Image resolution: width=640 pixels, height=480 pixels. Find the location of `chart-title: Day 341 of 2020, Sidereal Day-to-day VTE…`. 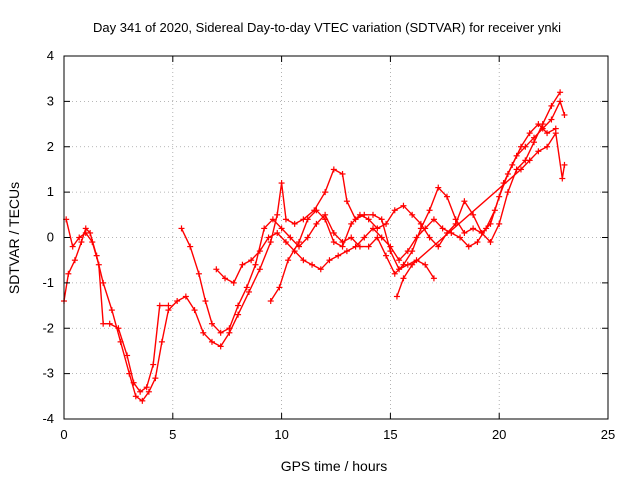

chart-title: Day 341 of 2020, Sidereal Day-to-day VTE… is located at coordinates (327, 27).